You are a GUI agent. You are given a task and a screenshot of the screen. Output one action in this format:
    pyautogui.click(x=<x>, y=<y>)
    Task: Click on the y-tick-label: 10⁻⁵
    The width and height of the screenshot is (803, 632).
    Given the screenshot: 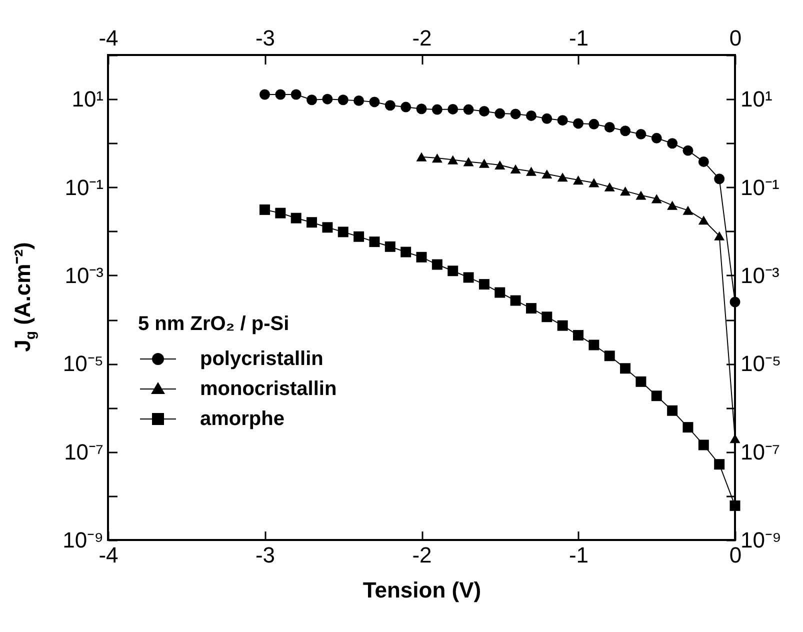 What is the action you would take?
    pyautogui.click(x=761, y=363)
    